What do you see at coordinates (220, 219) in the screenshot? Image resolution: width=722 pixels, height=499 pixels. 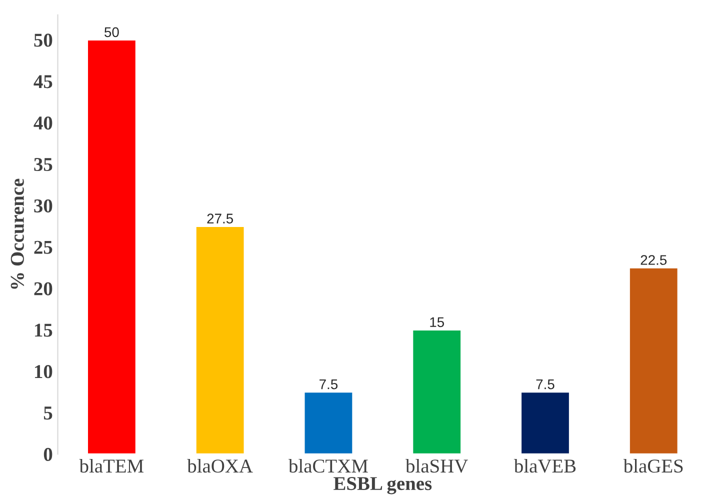 I see `data-label: 27.5` at bounding box center [220, 219].